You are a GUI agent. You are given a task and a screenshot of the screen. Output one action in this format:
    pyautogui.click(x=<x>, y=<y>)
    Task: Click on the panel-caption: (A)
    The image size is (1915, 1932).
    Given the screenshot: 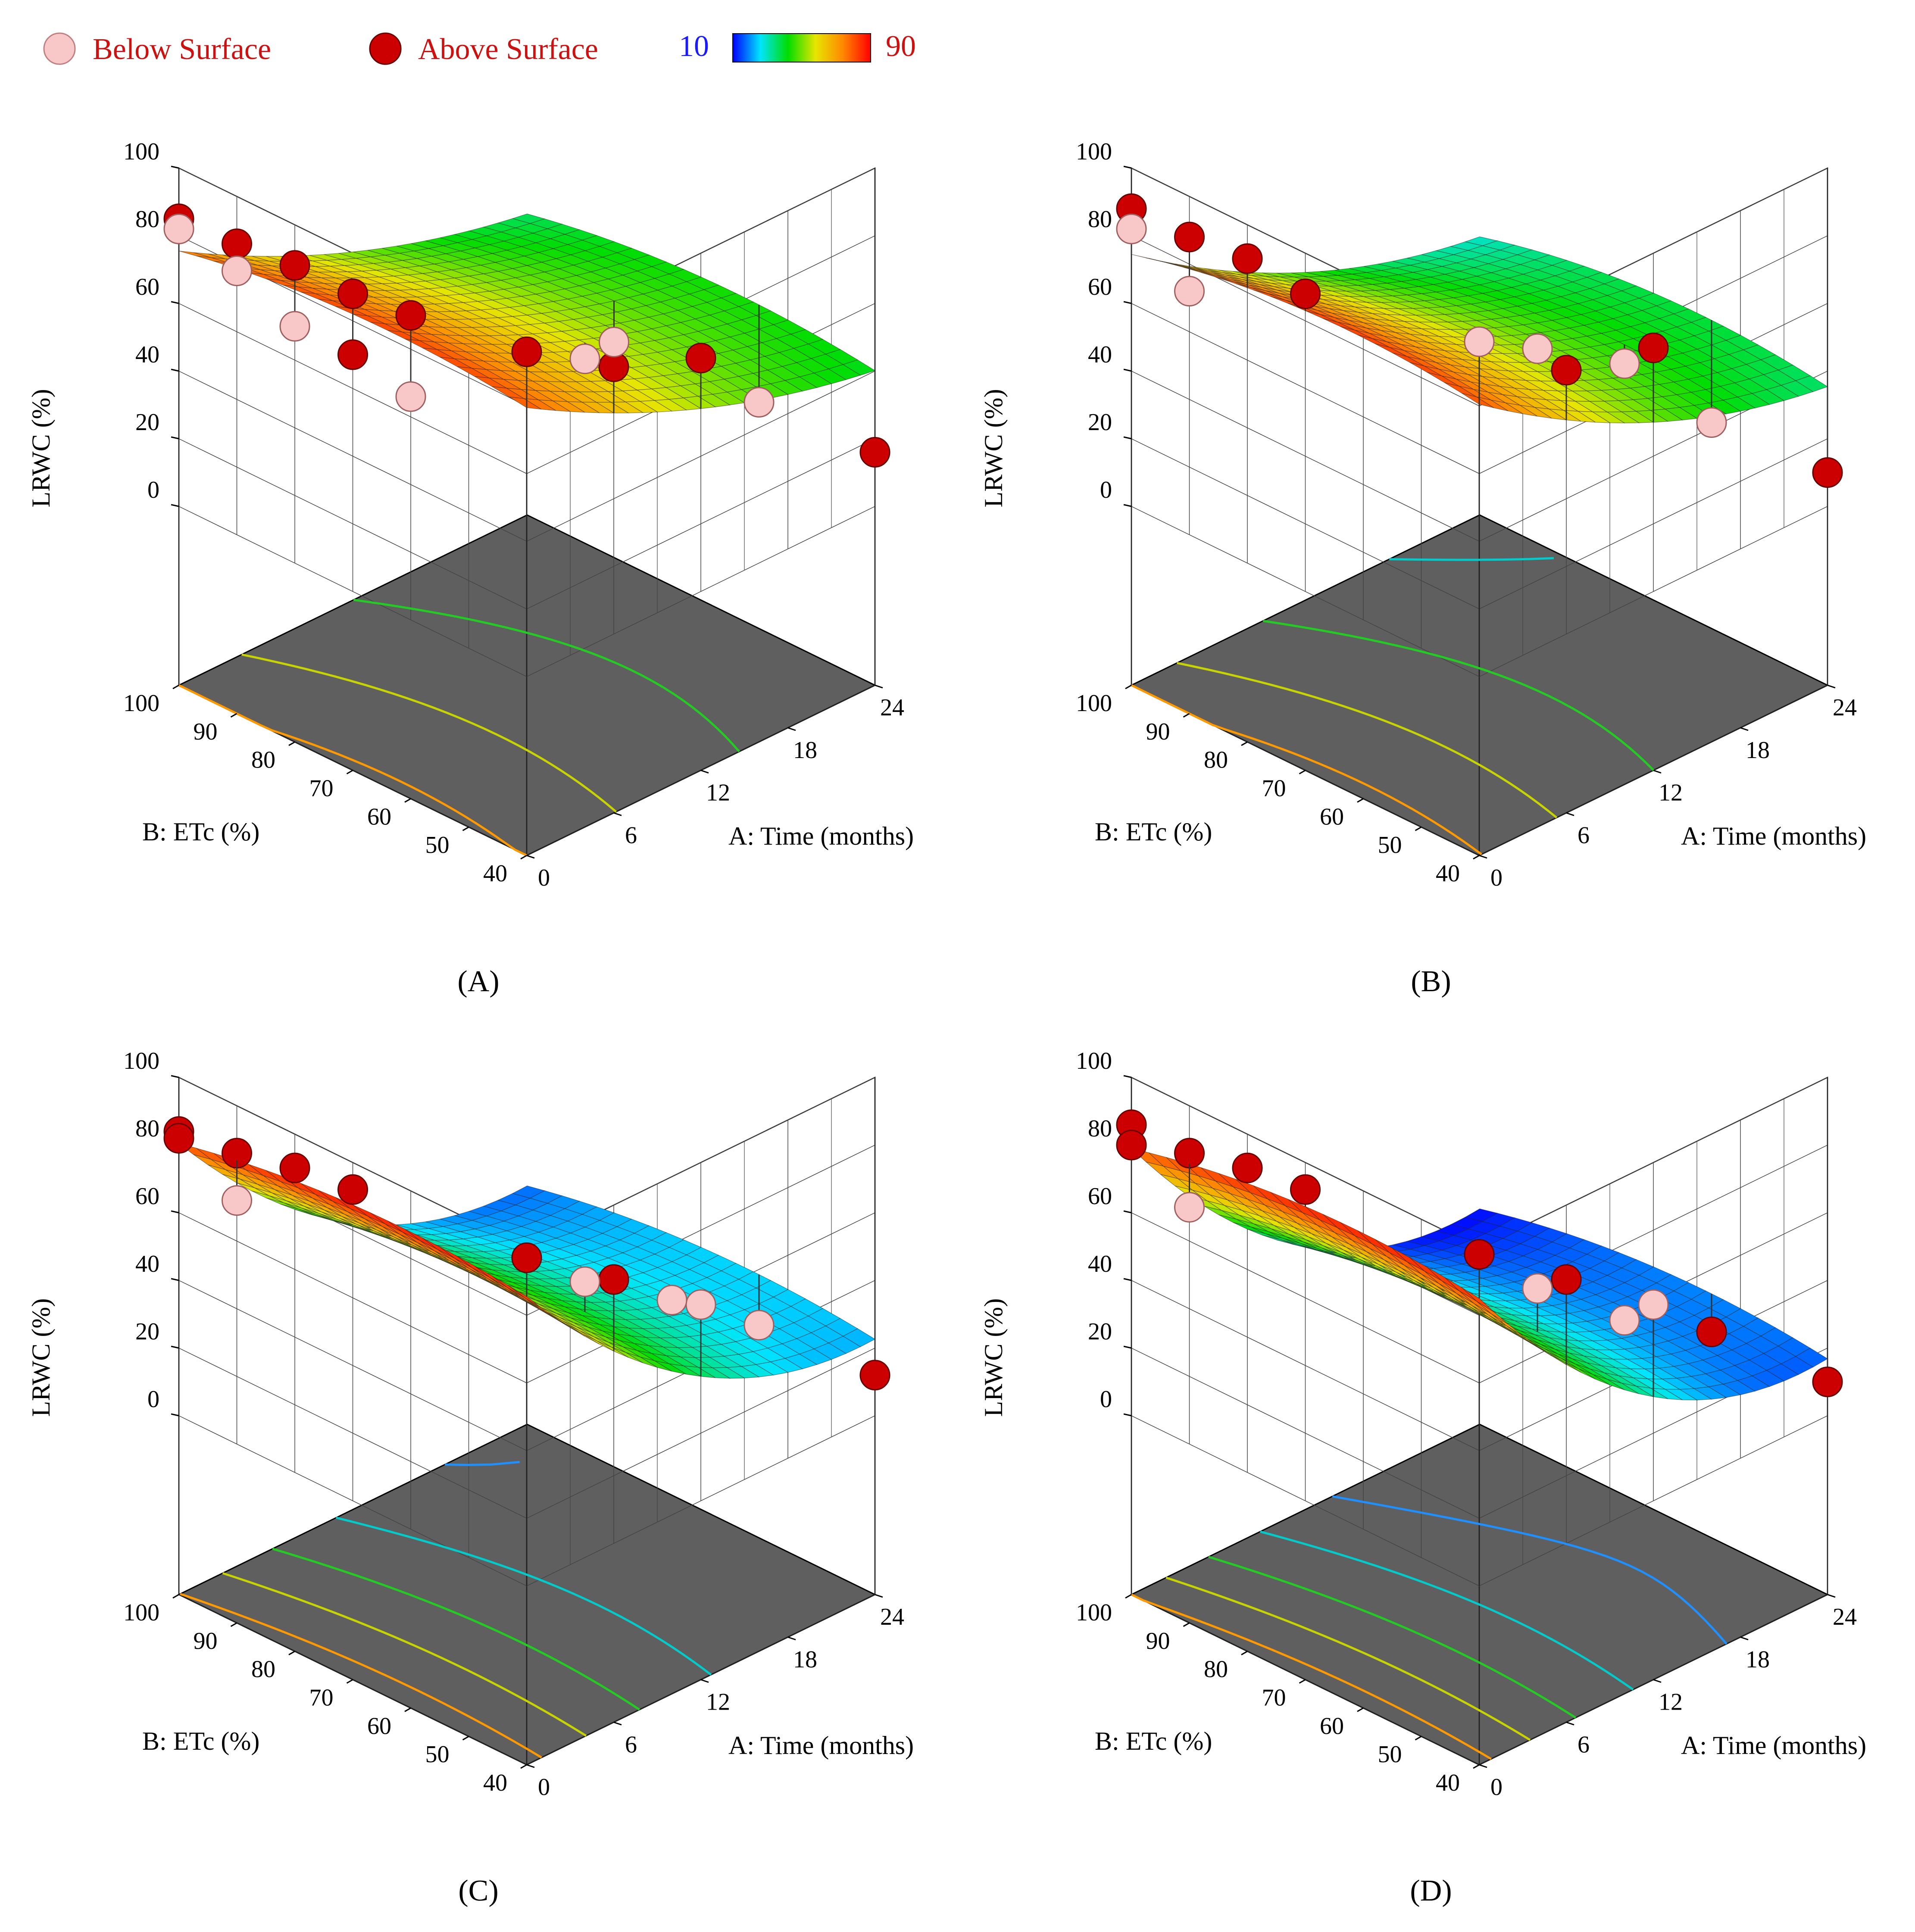 What is the action you would take?
    pyautogui.click(x=478, y=982)
    